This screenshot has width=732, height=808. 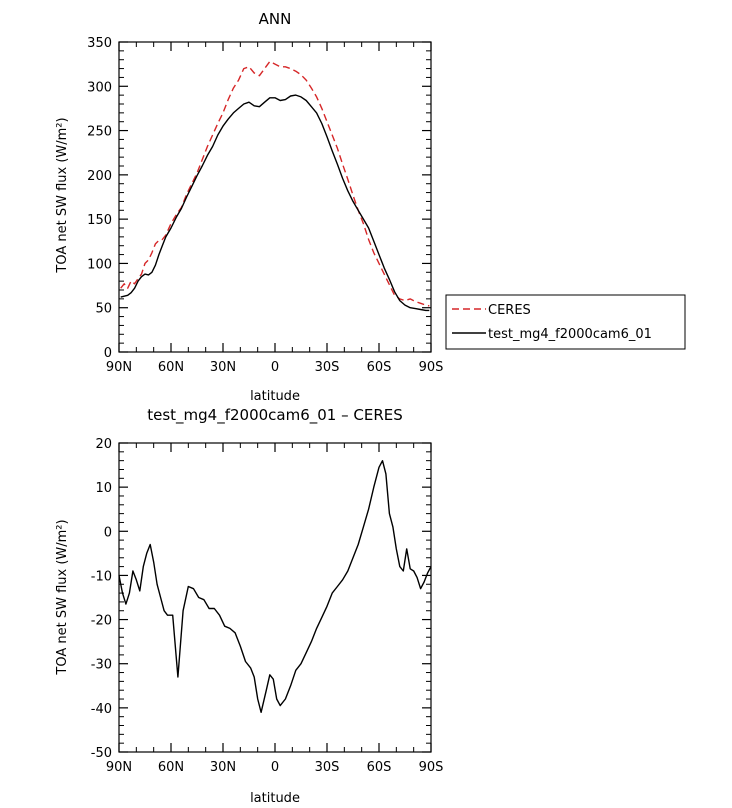 What do you see at coordinates (101, 621) in the screenshot?
I see `y-tick-label: -20` at bounding box center [101, 621].